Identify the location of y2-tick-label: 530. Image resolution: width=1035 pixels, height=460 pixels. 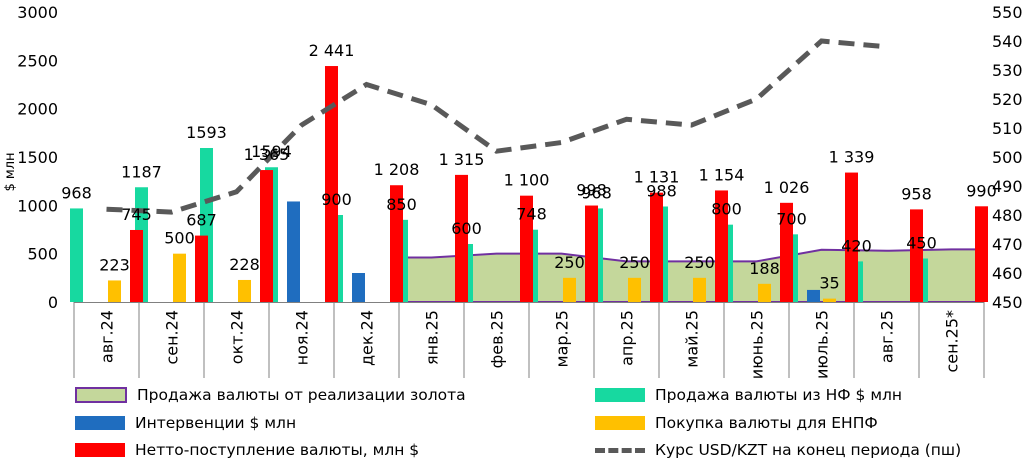
(1007, 70).